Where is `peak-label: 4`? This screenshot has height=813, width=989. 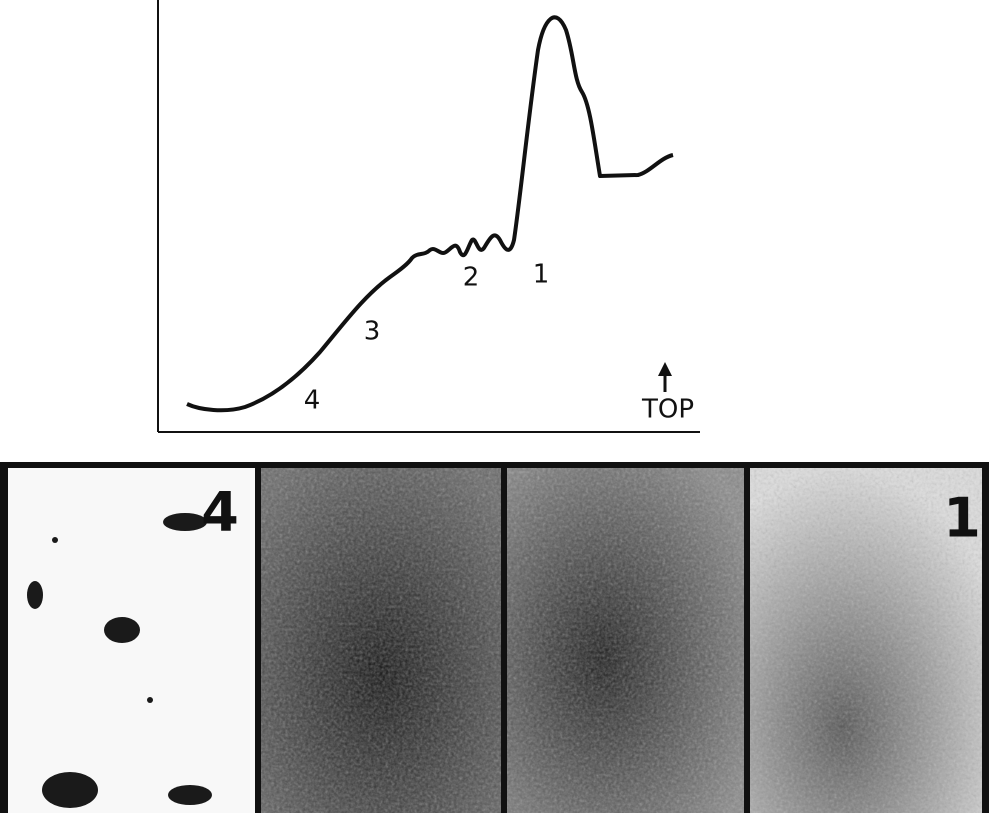
peak-label: 4 is located at coordinates (312, 401).